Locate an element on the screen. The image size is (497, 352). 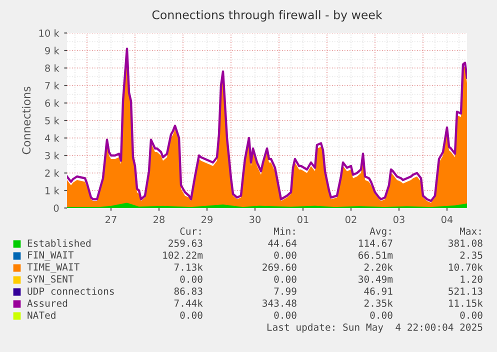
text: 2.35k is located at coordinates (378, 303).